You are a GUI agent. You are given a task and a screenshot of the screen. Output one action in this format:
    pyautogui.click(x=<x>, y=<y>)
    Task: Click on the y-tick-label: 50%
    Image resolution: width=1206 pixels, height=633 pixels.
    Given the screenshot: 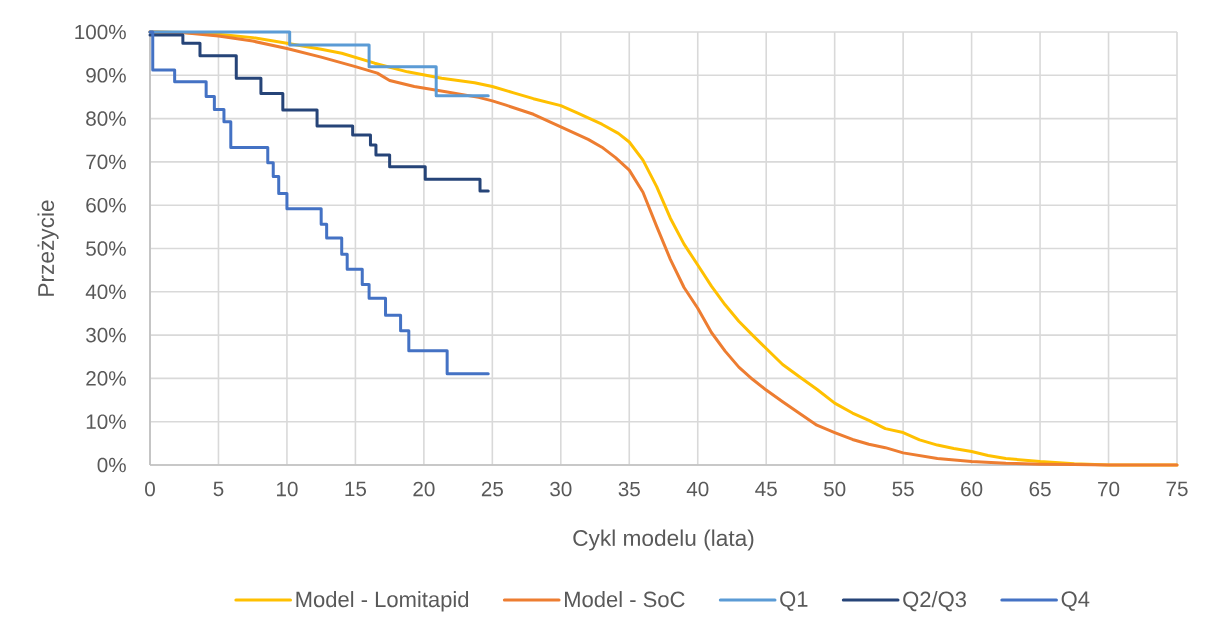 What is the action you would take?
    pyautogui.click(x=106, y=248)
    